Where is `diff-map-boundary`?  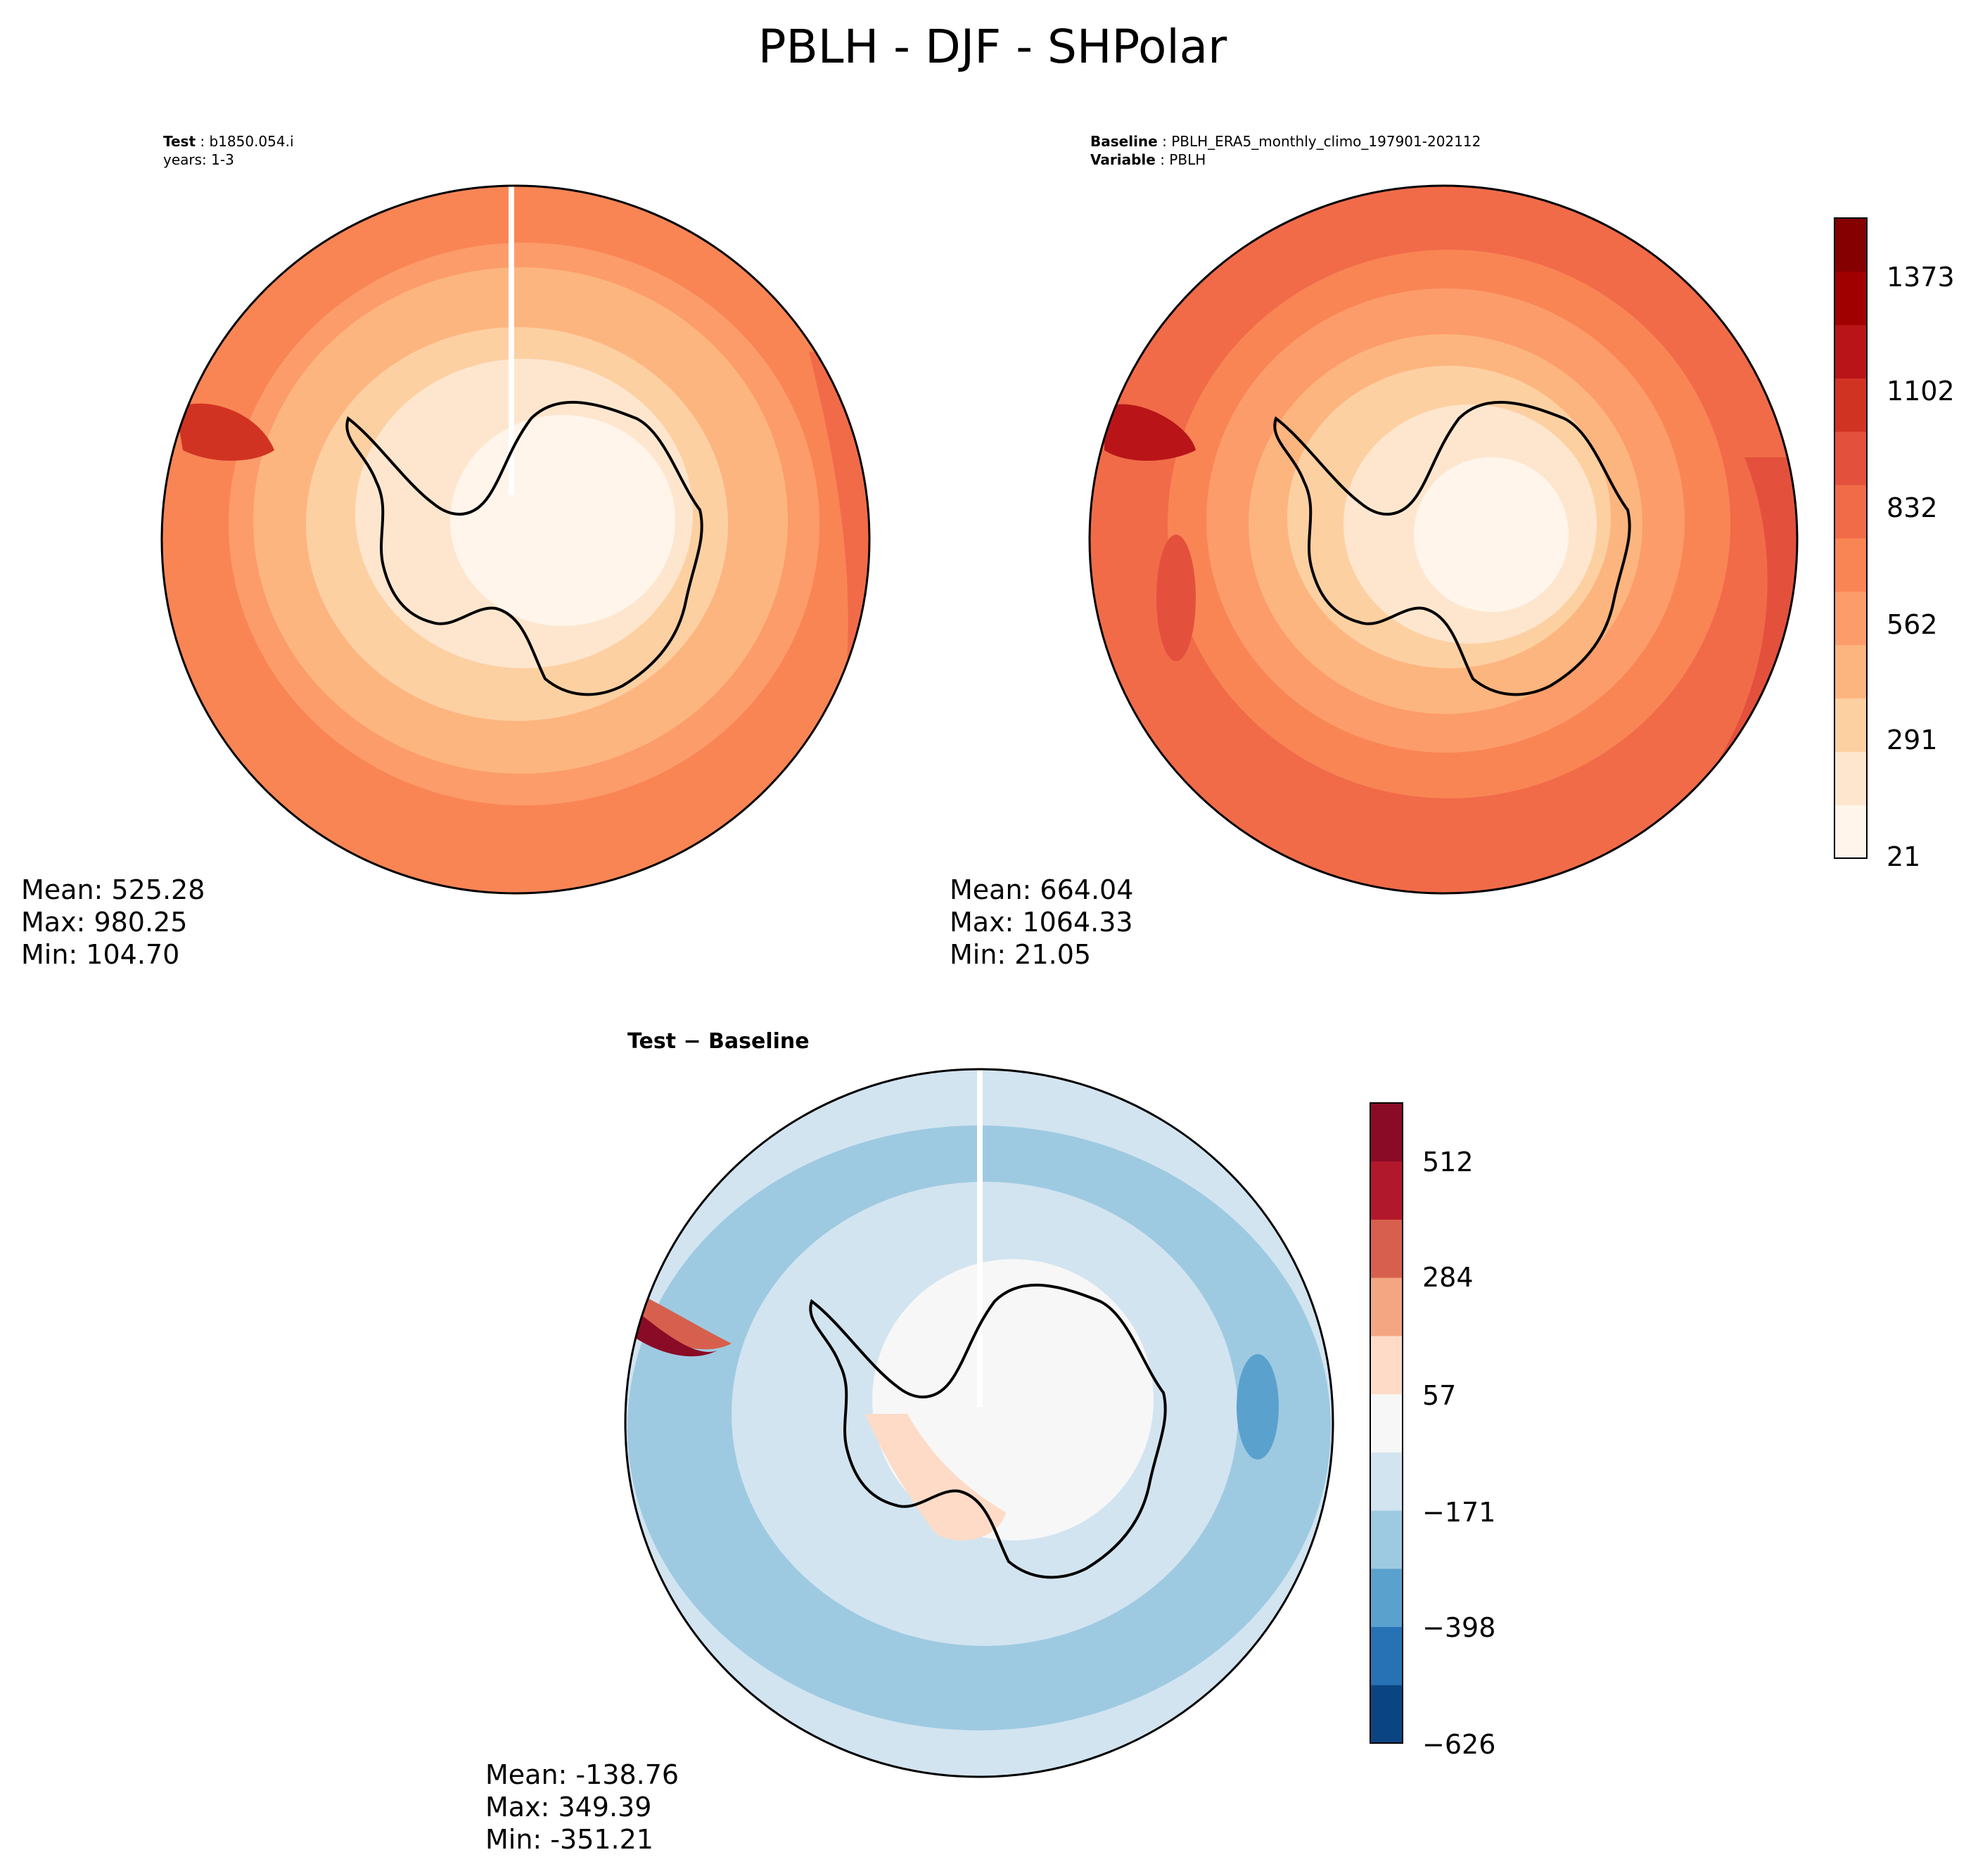
diff-map-boundary is located at coordinates (979, 1423).